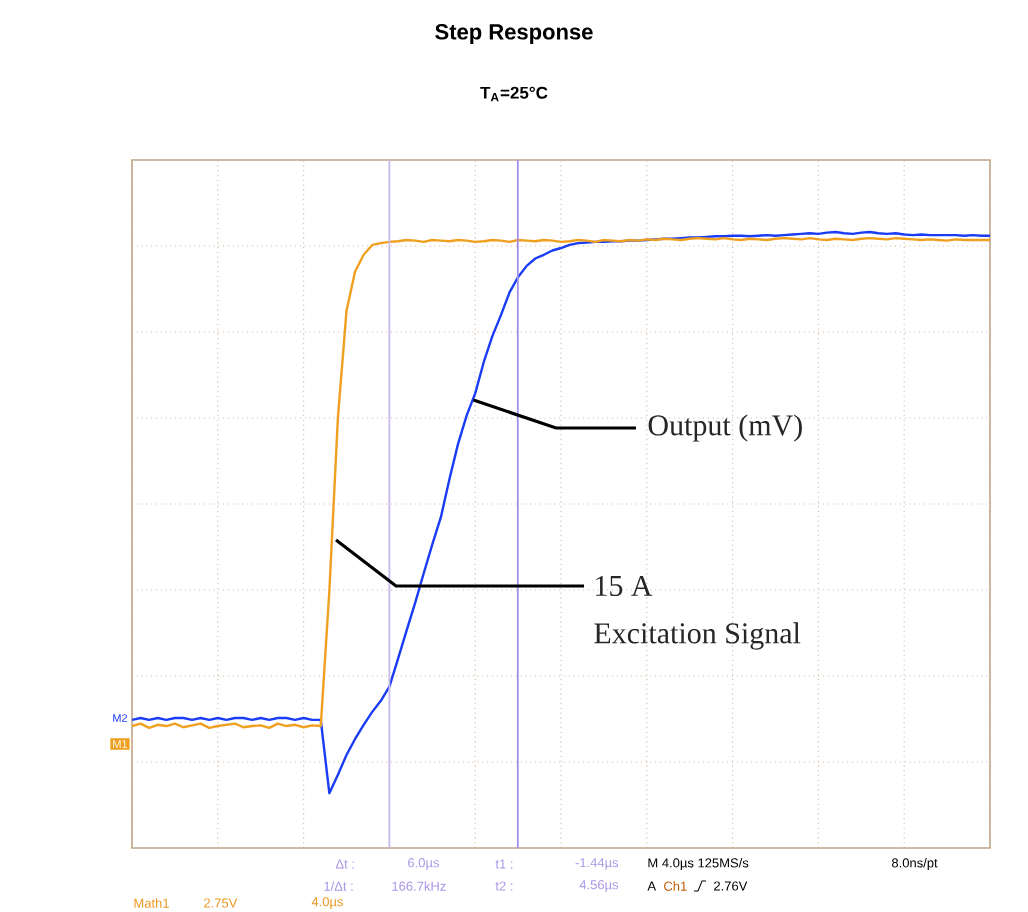 The image size is (1028, 912). I want to click on chart-title: Step Response, so click(514, 34).